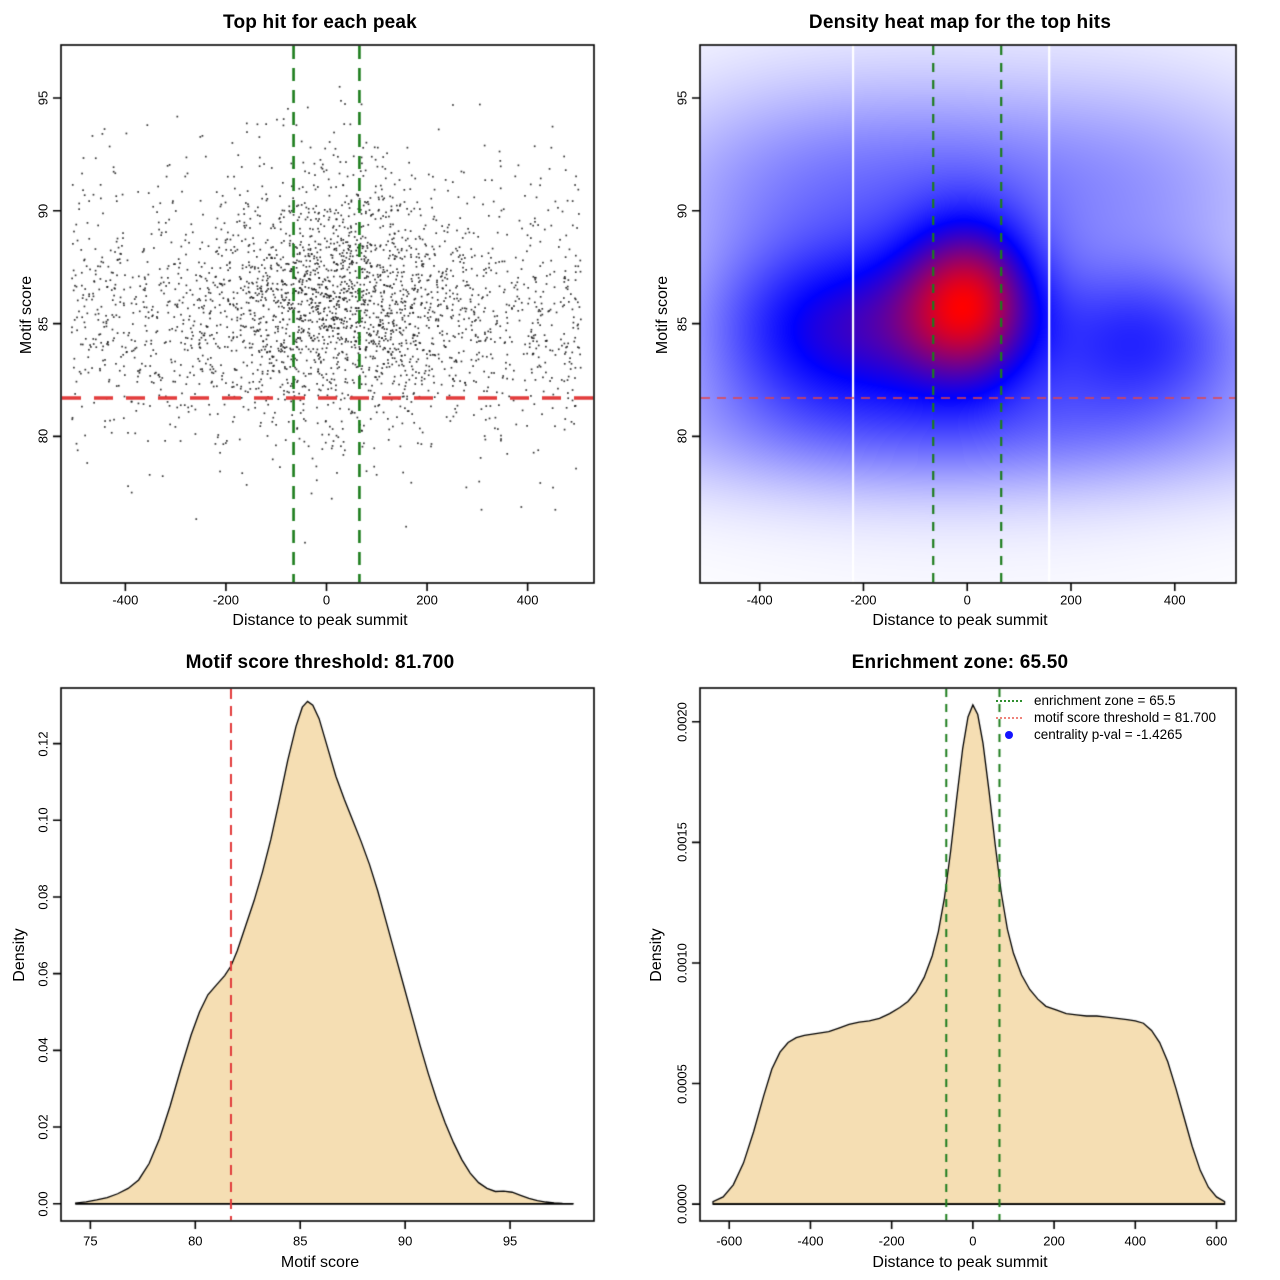 This screenshot has height=1280, width=1280. I want to click on y-tick-label: 0.06, so click(43, 974).